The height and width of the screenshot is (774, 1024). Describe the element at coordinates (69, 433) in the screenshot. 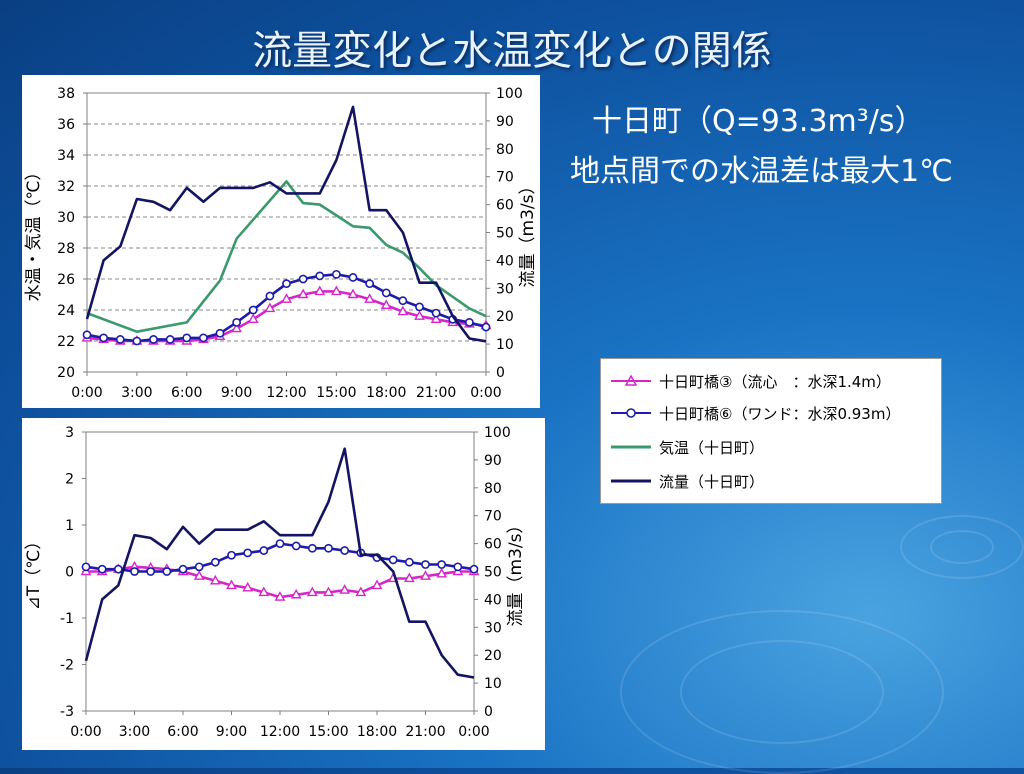

I see `y-tick-label: 3` at that location.